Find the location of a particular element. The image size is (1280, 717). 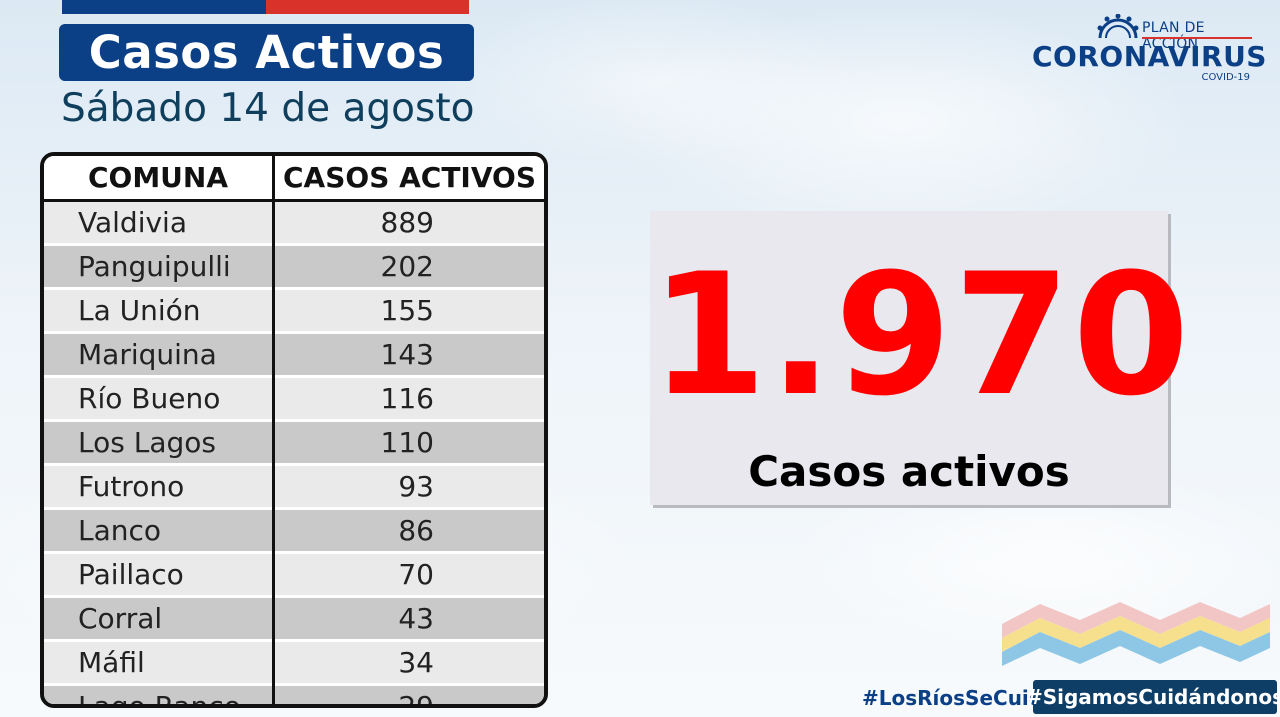

casos-cell: 70 is located at coordinates (408, 574).